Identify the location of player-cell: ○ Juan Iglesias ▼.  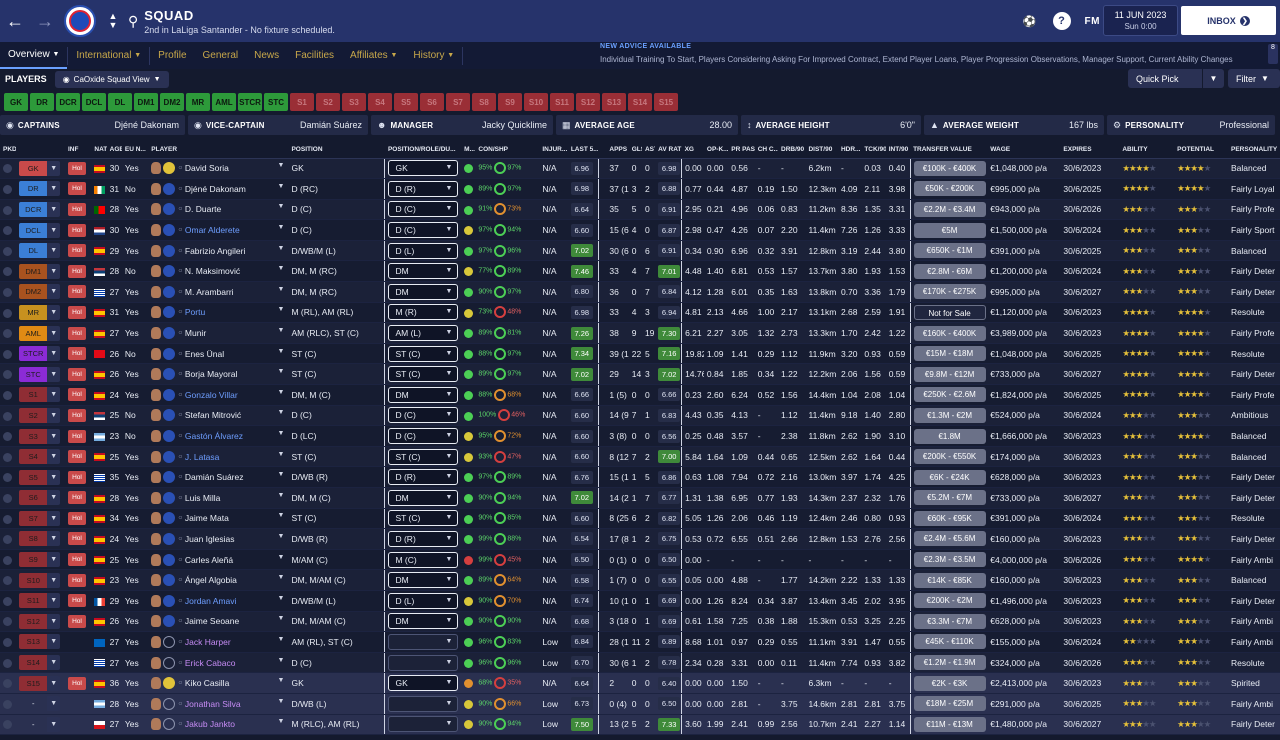
(218, 539).